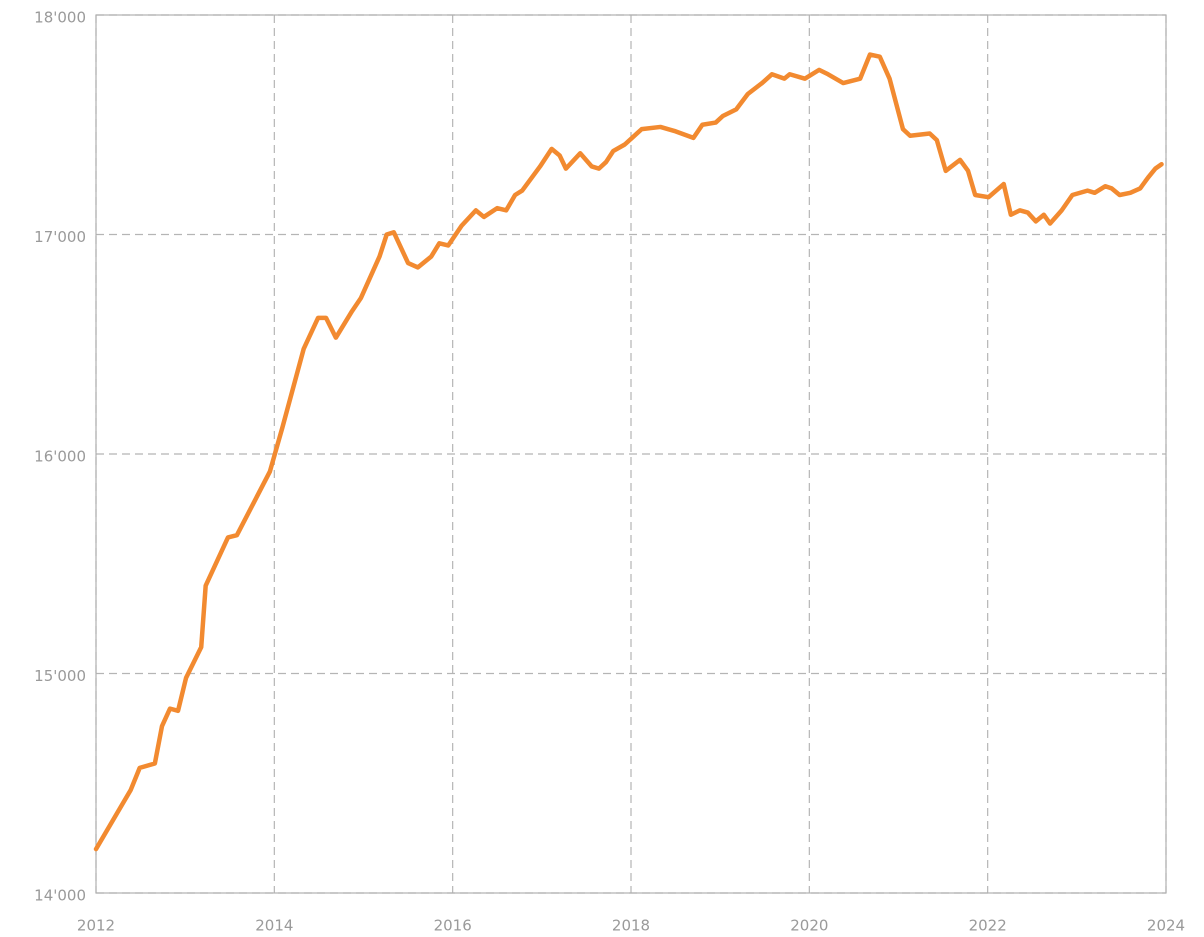 The height and width of the screenshot is (937, 1204). Describe the element at coordinates (60, 457) in the screenshot. I see `y-tick-label: 16'000` at that location.